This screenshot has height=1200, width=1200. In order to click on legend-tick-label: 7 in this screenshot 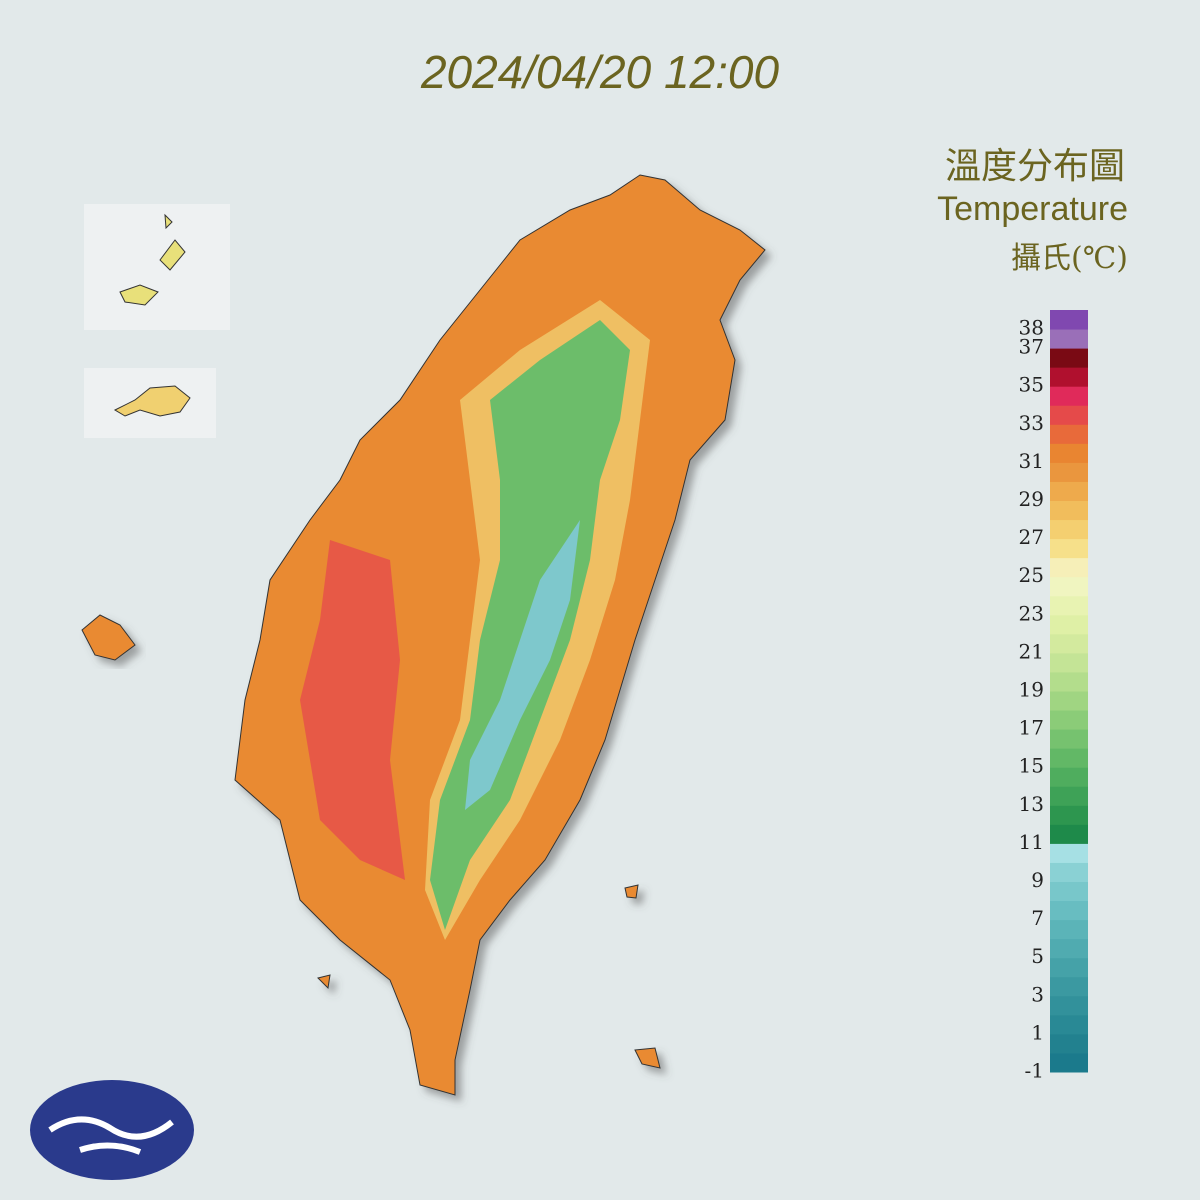, I will do `click(1037, 918)`.